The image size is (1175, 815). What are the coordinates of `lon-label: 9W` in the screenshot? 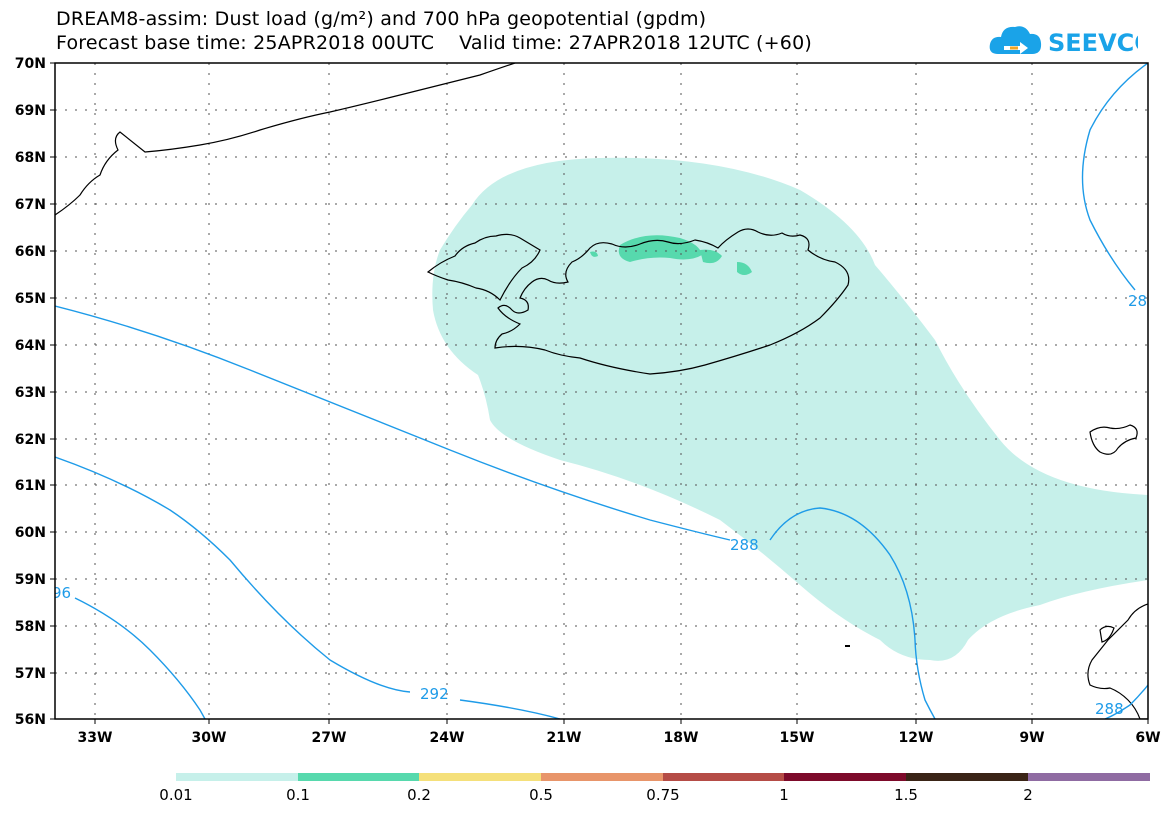 It's located at (1031, 738).